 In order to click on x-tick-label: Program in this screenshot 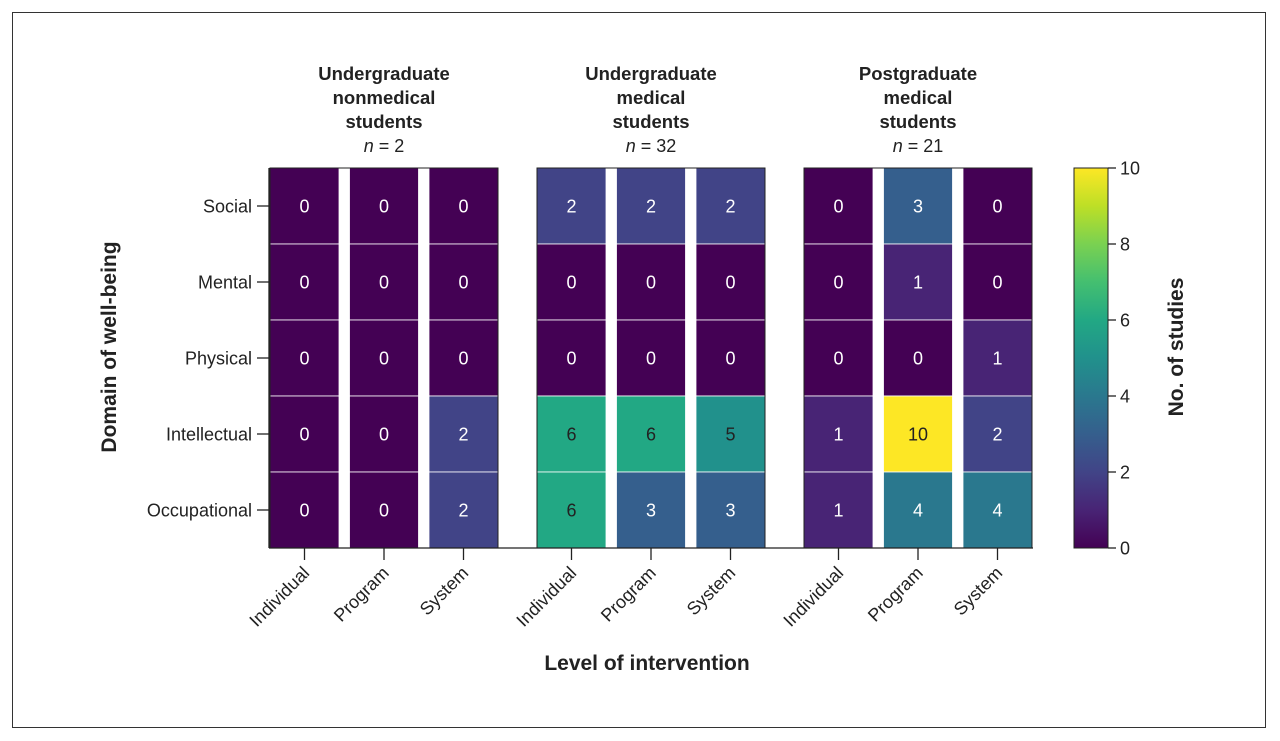, I will do `click(361, 594)`.